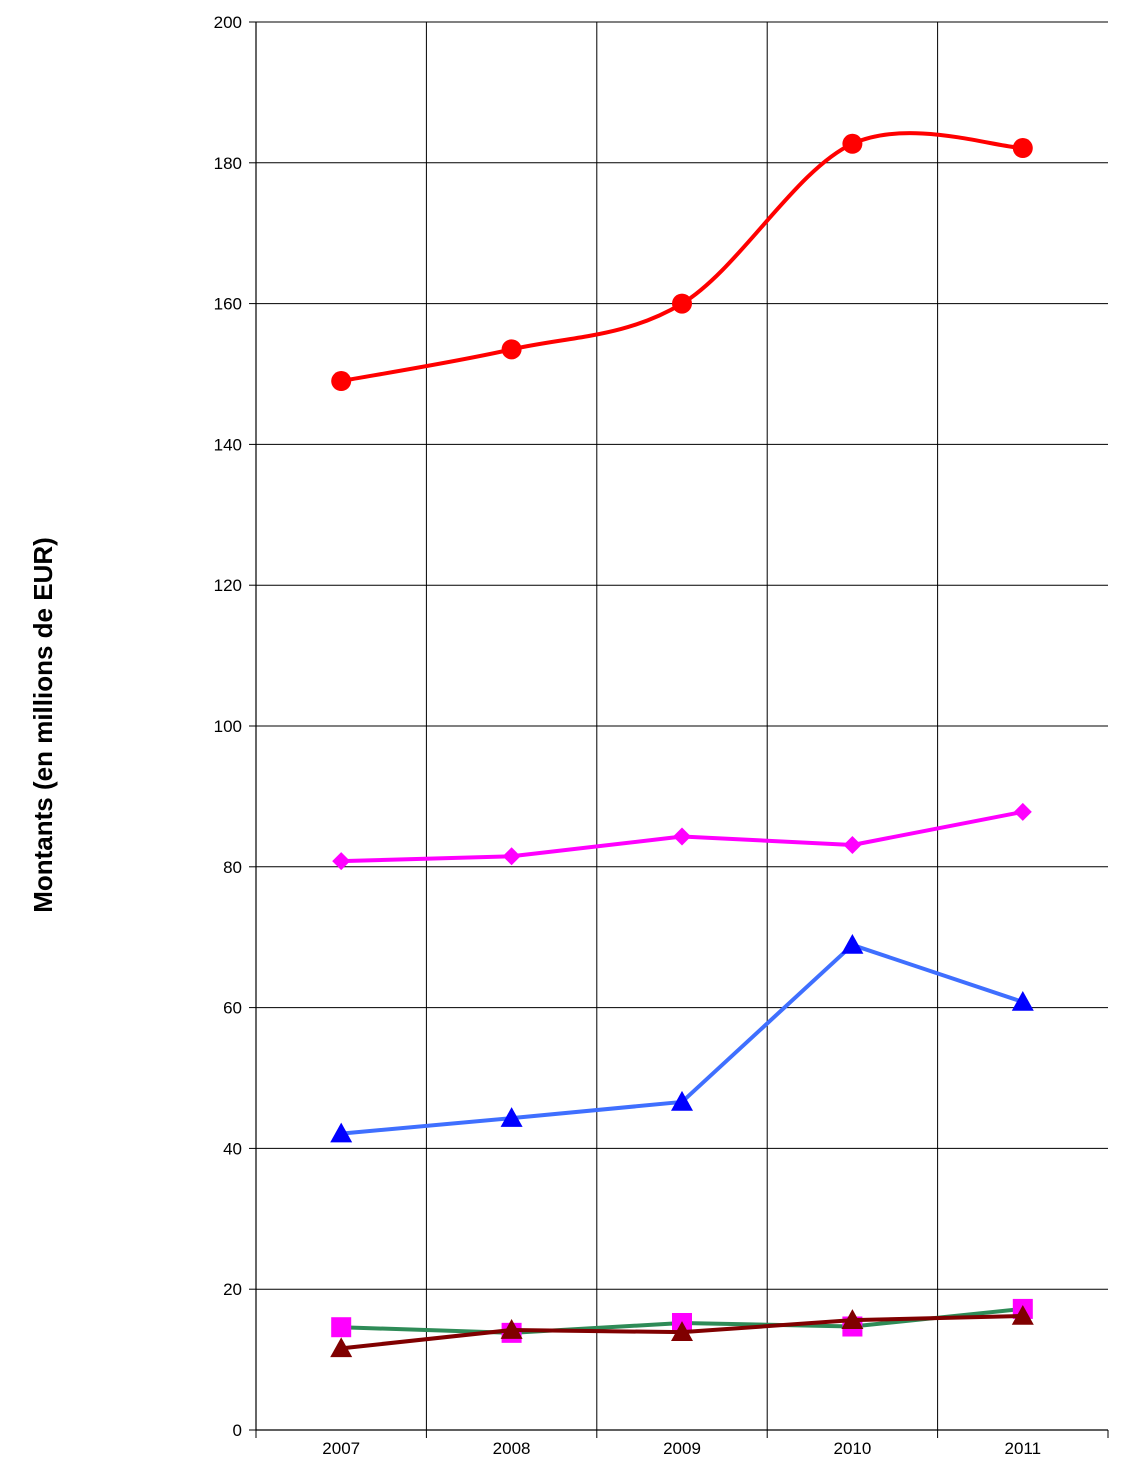  I want to click on y-tick-label: 200, so click(228, 22).